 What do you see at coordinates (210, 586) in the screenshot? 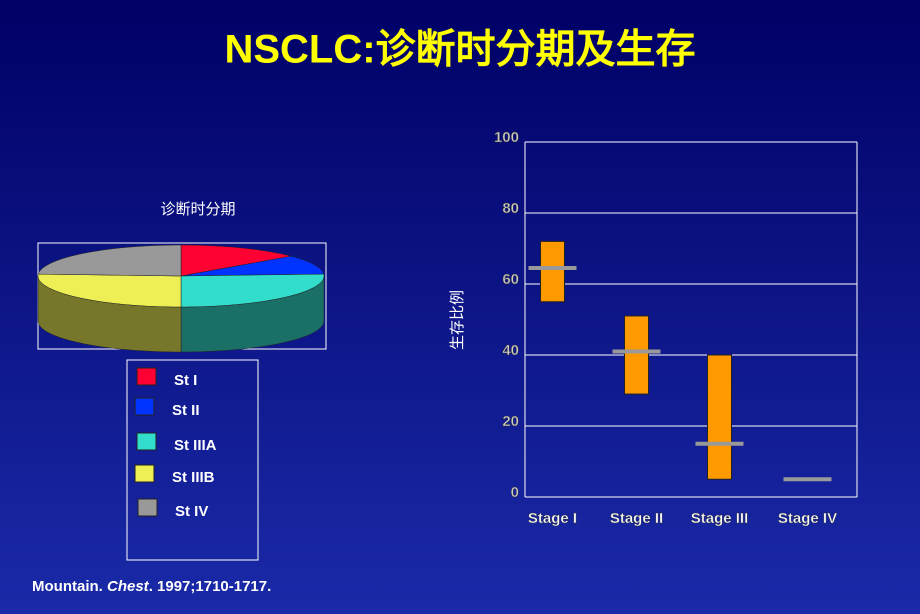
I see `citation-details: . 1997;1710-1717.` at bounding box center [210, 586].